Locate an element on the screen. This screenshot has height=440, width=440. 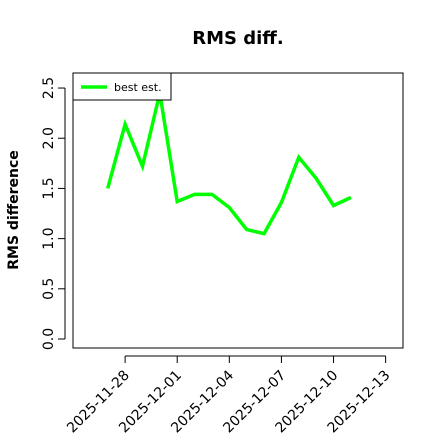
y-tick-label: 0.5 is located at coordinates (49, 289).